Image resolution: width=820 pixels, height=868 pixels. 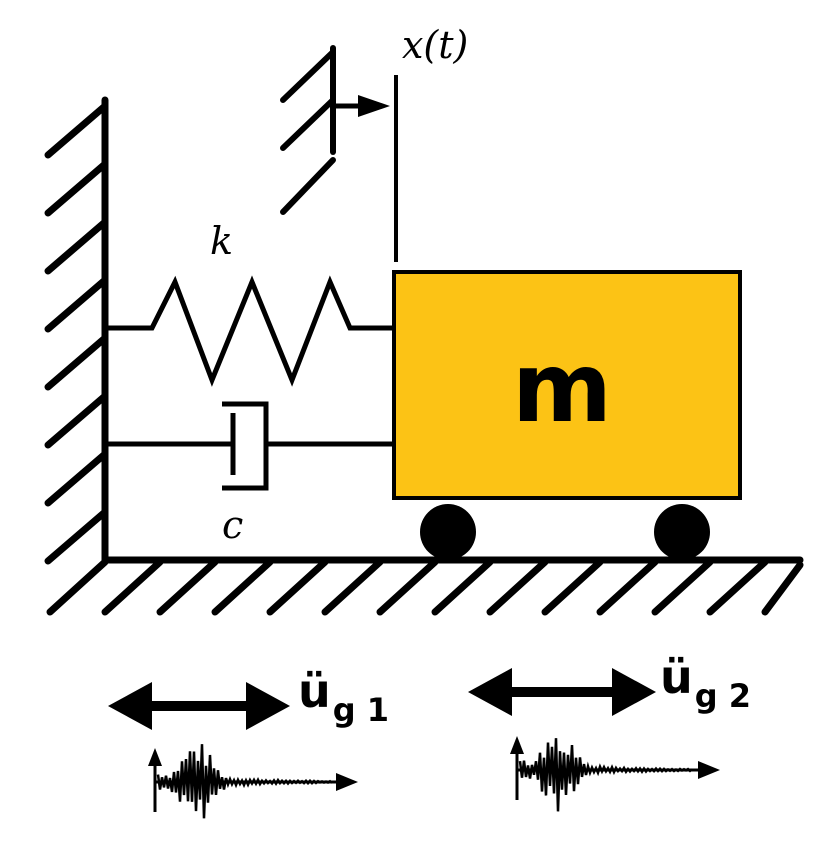 What do you see at coordinates (250, 331) in the screenshot?
I see `spring` at bounding box center [250, 331].